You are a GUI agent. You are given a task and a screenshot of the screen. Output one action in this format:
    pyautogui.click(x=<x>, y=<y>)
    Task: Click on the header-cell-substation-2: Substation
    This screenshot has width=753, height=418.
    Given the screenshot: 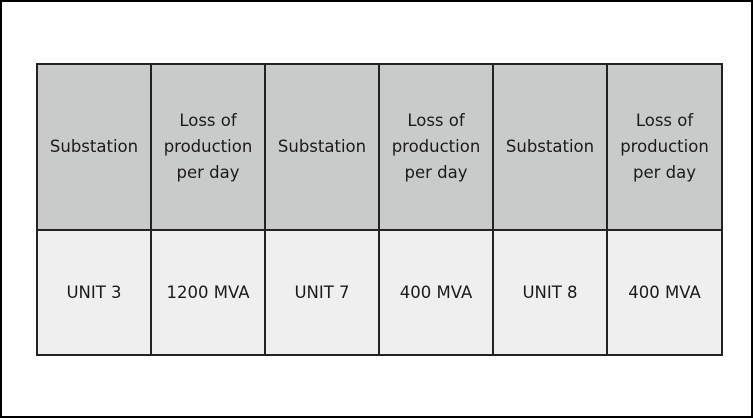 What is the action you would take?
    pyautogui.click(x=322, y=147)
    